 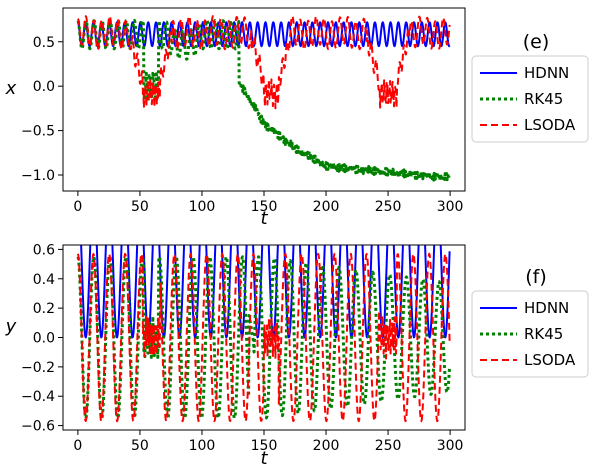 I want to click on legend-f: HDNN RK45 LSODA, so click(x=530, y=334).